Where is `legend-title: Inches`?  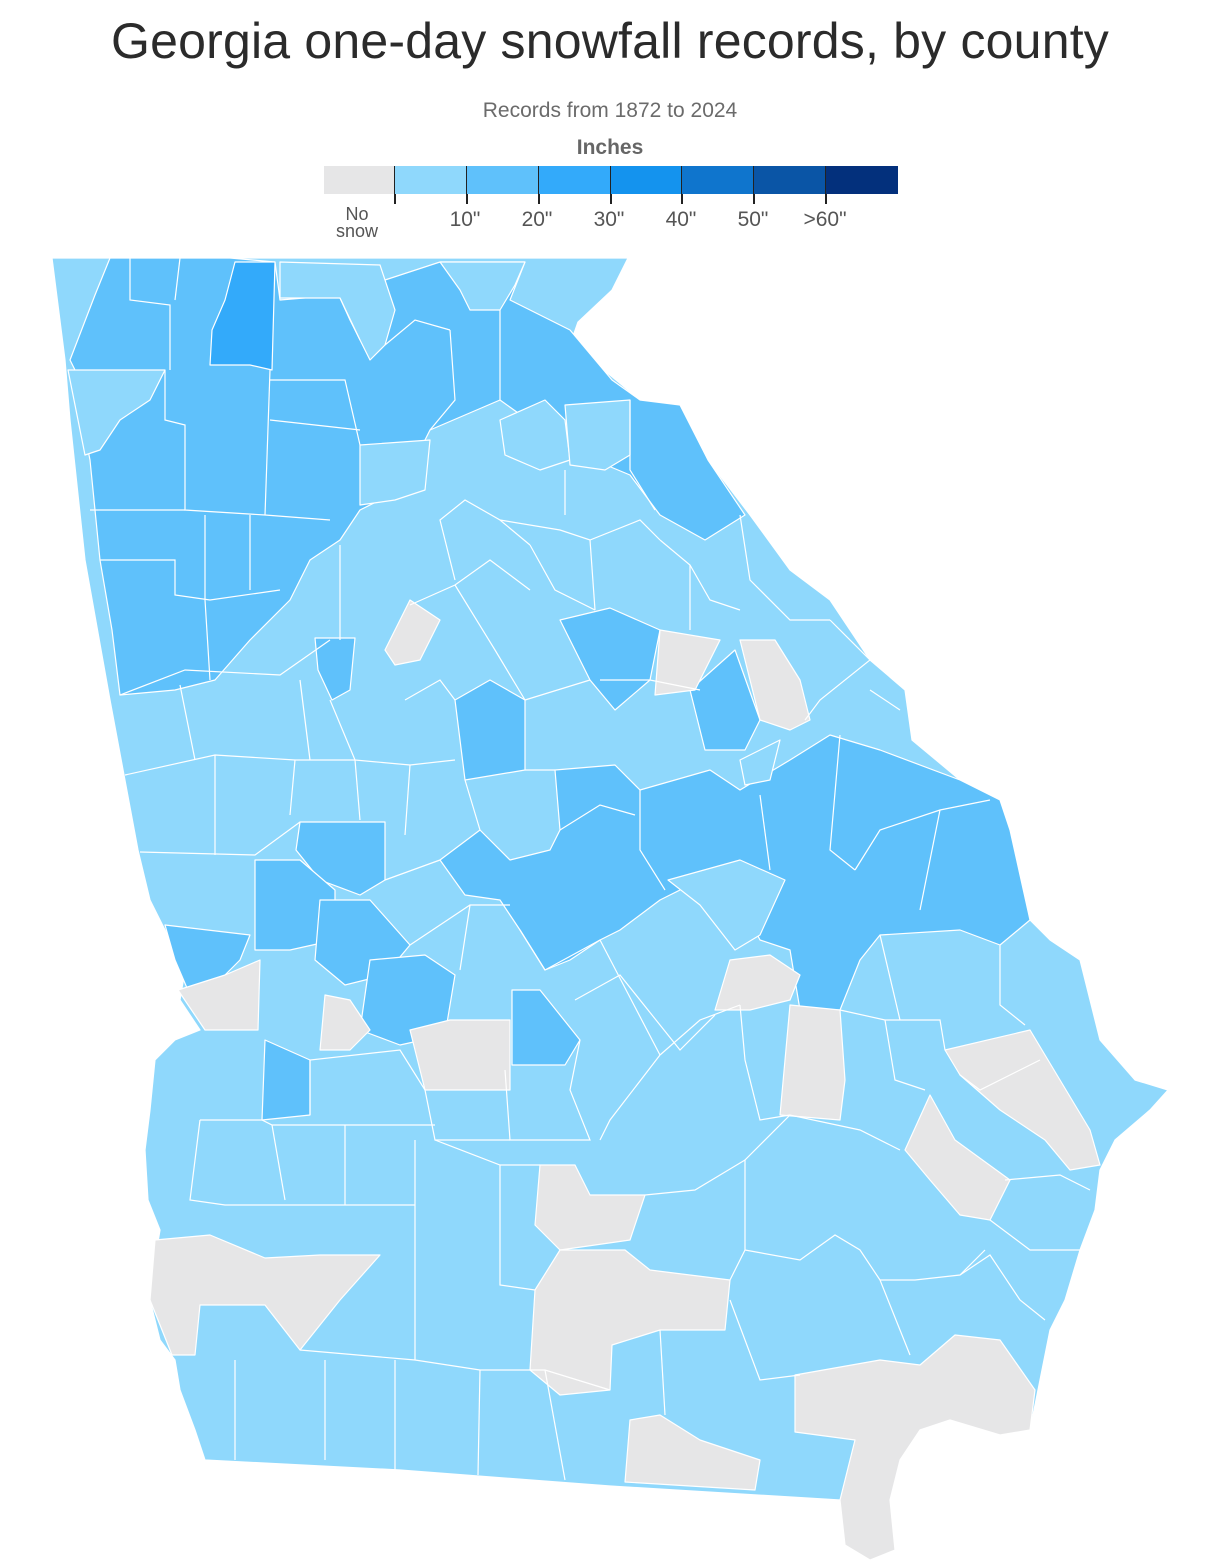
legend-title: Inches is located at coordinates (610, 147).